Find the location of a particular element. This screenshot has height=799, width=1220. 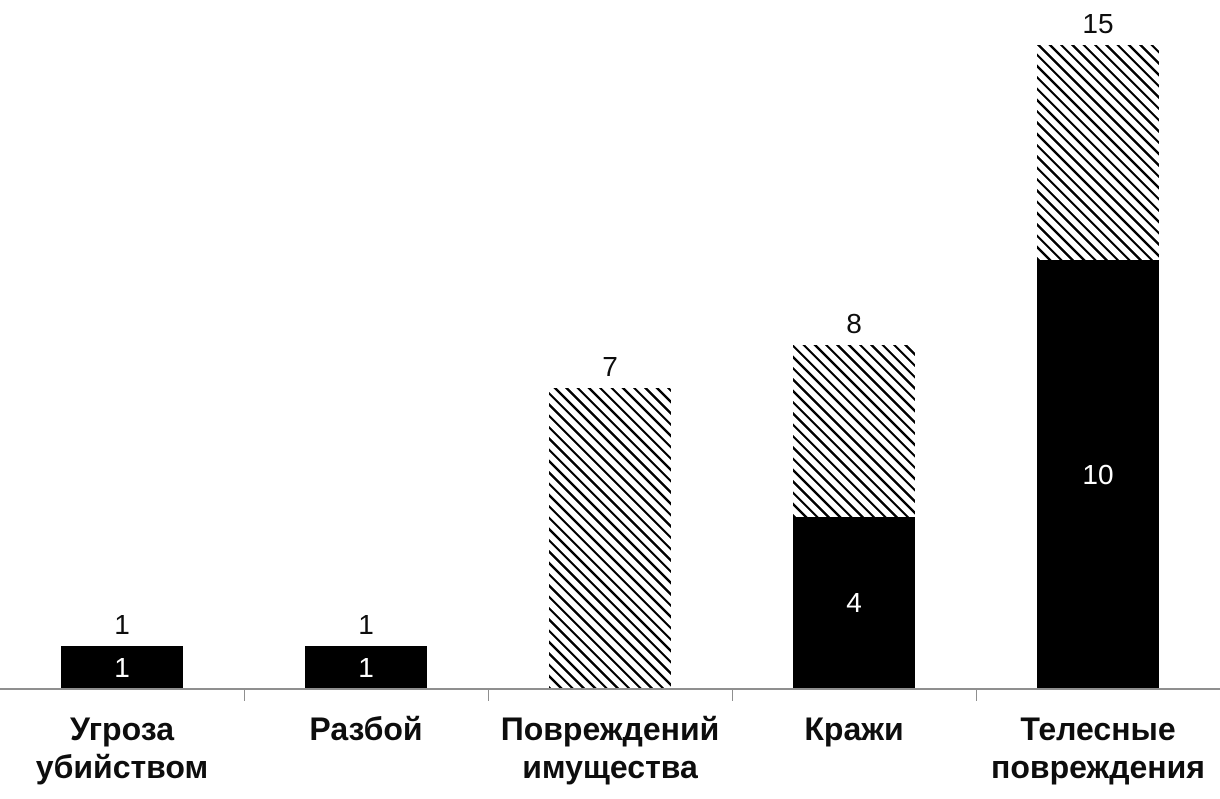

category-label: Повреждений имущества is located at coordinates (610, 748).